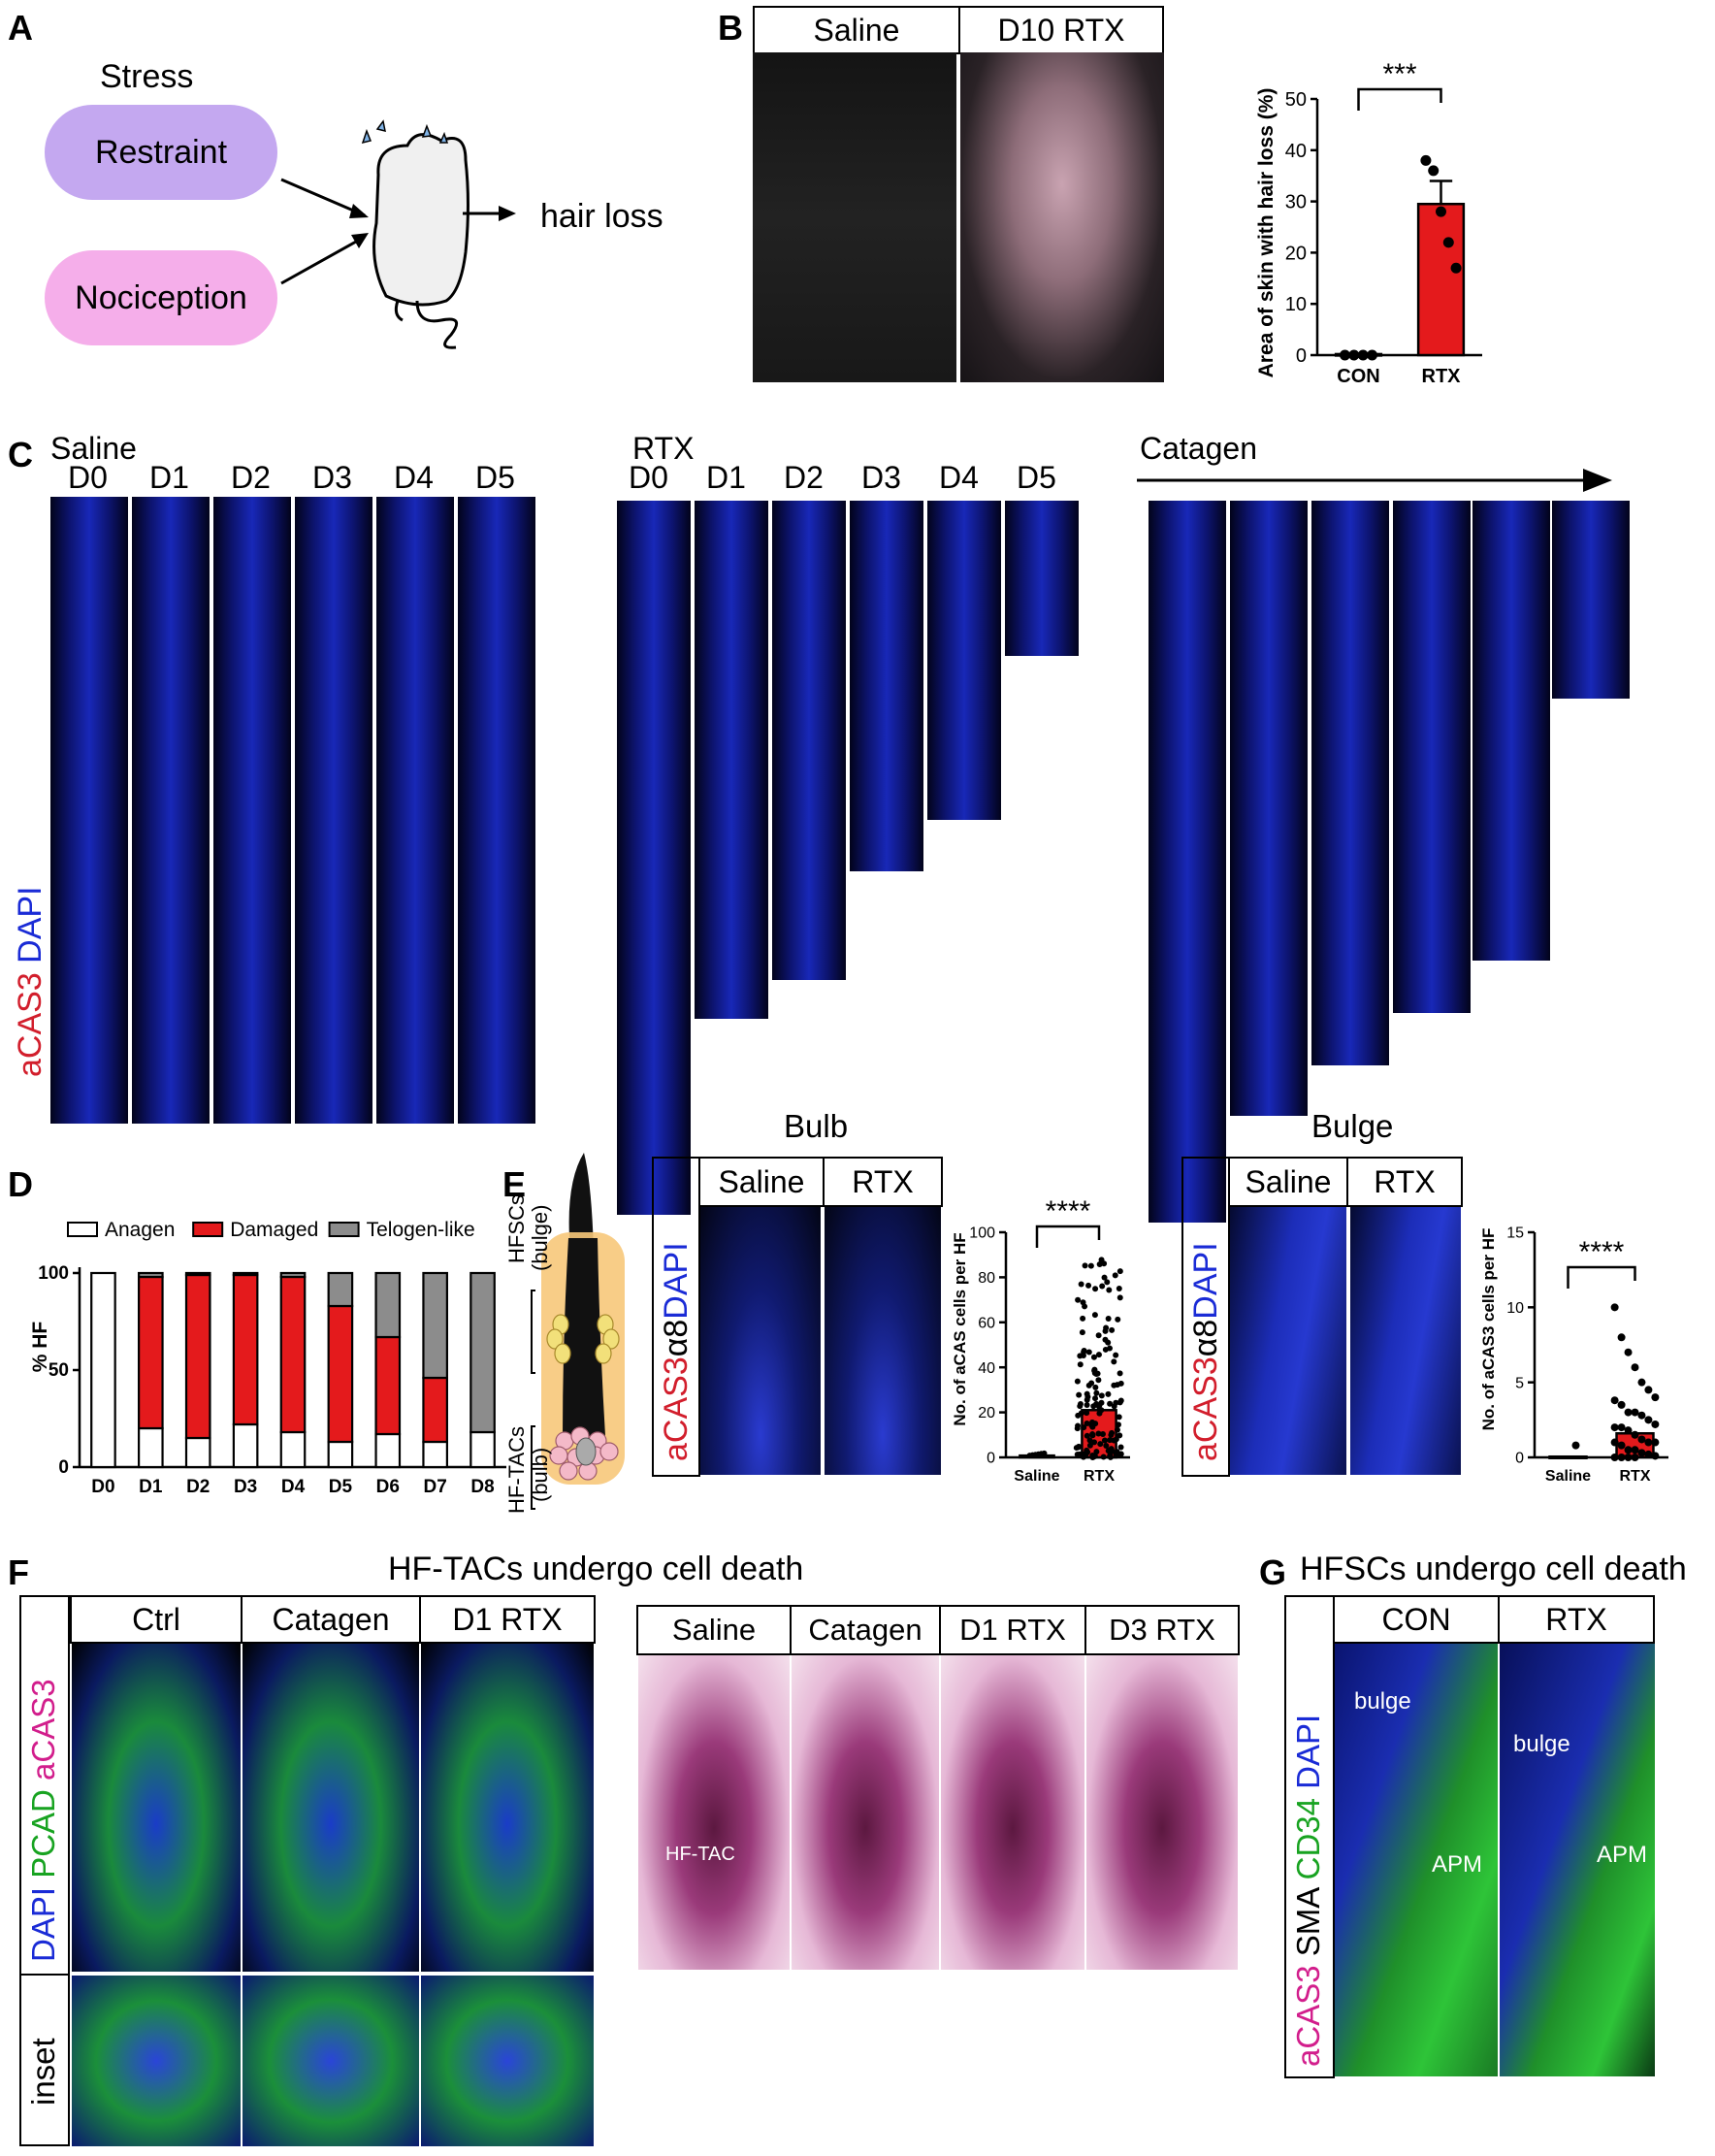 This screenshot has width=1715, height=2156. What do you see at coordinates (804, 477) in the screenshot?
I see `c-day-rtx-d2: D2` at bounding box center [804, 477].